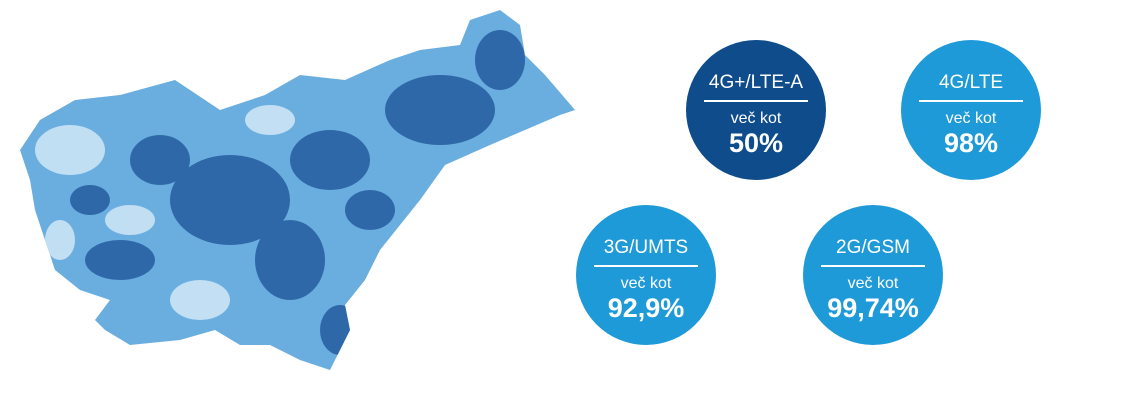  I want to click on badge-value: 98%, so click(971, 143).